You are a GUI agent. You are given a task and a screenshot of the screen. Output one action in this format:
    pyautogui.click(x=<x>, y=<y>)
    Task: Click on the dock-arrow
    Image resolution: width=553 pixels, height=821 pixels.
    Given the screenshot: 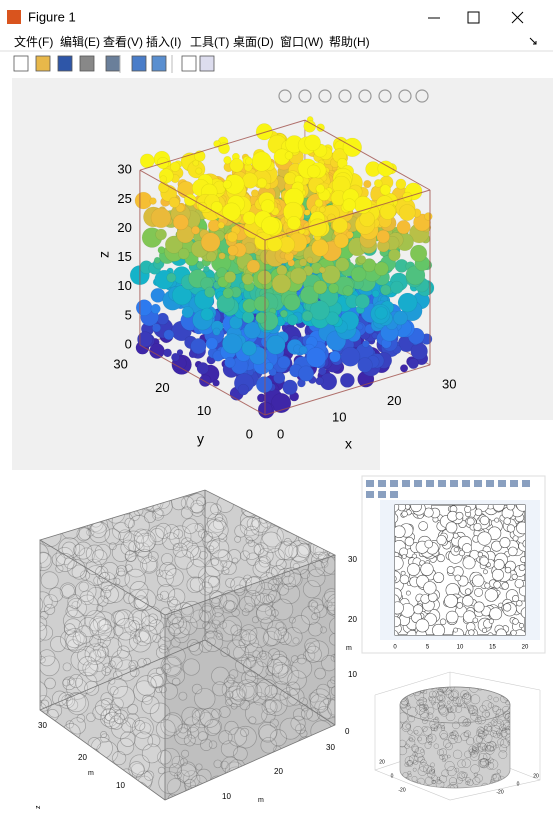 What is the action you would take?
    pyautogui.click(x=533, y=41)
    